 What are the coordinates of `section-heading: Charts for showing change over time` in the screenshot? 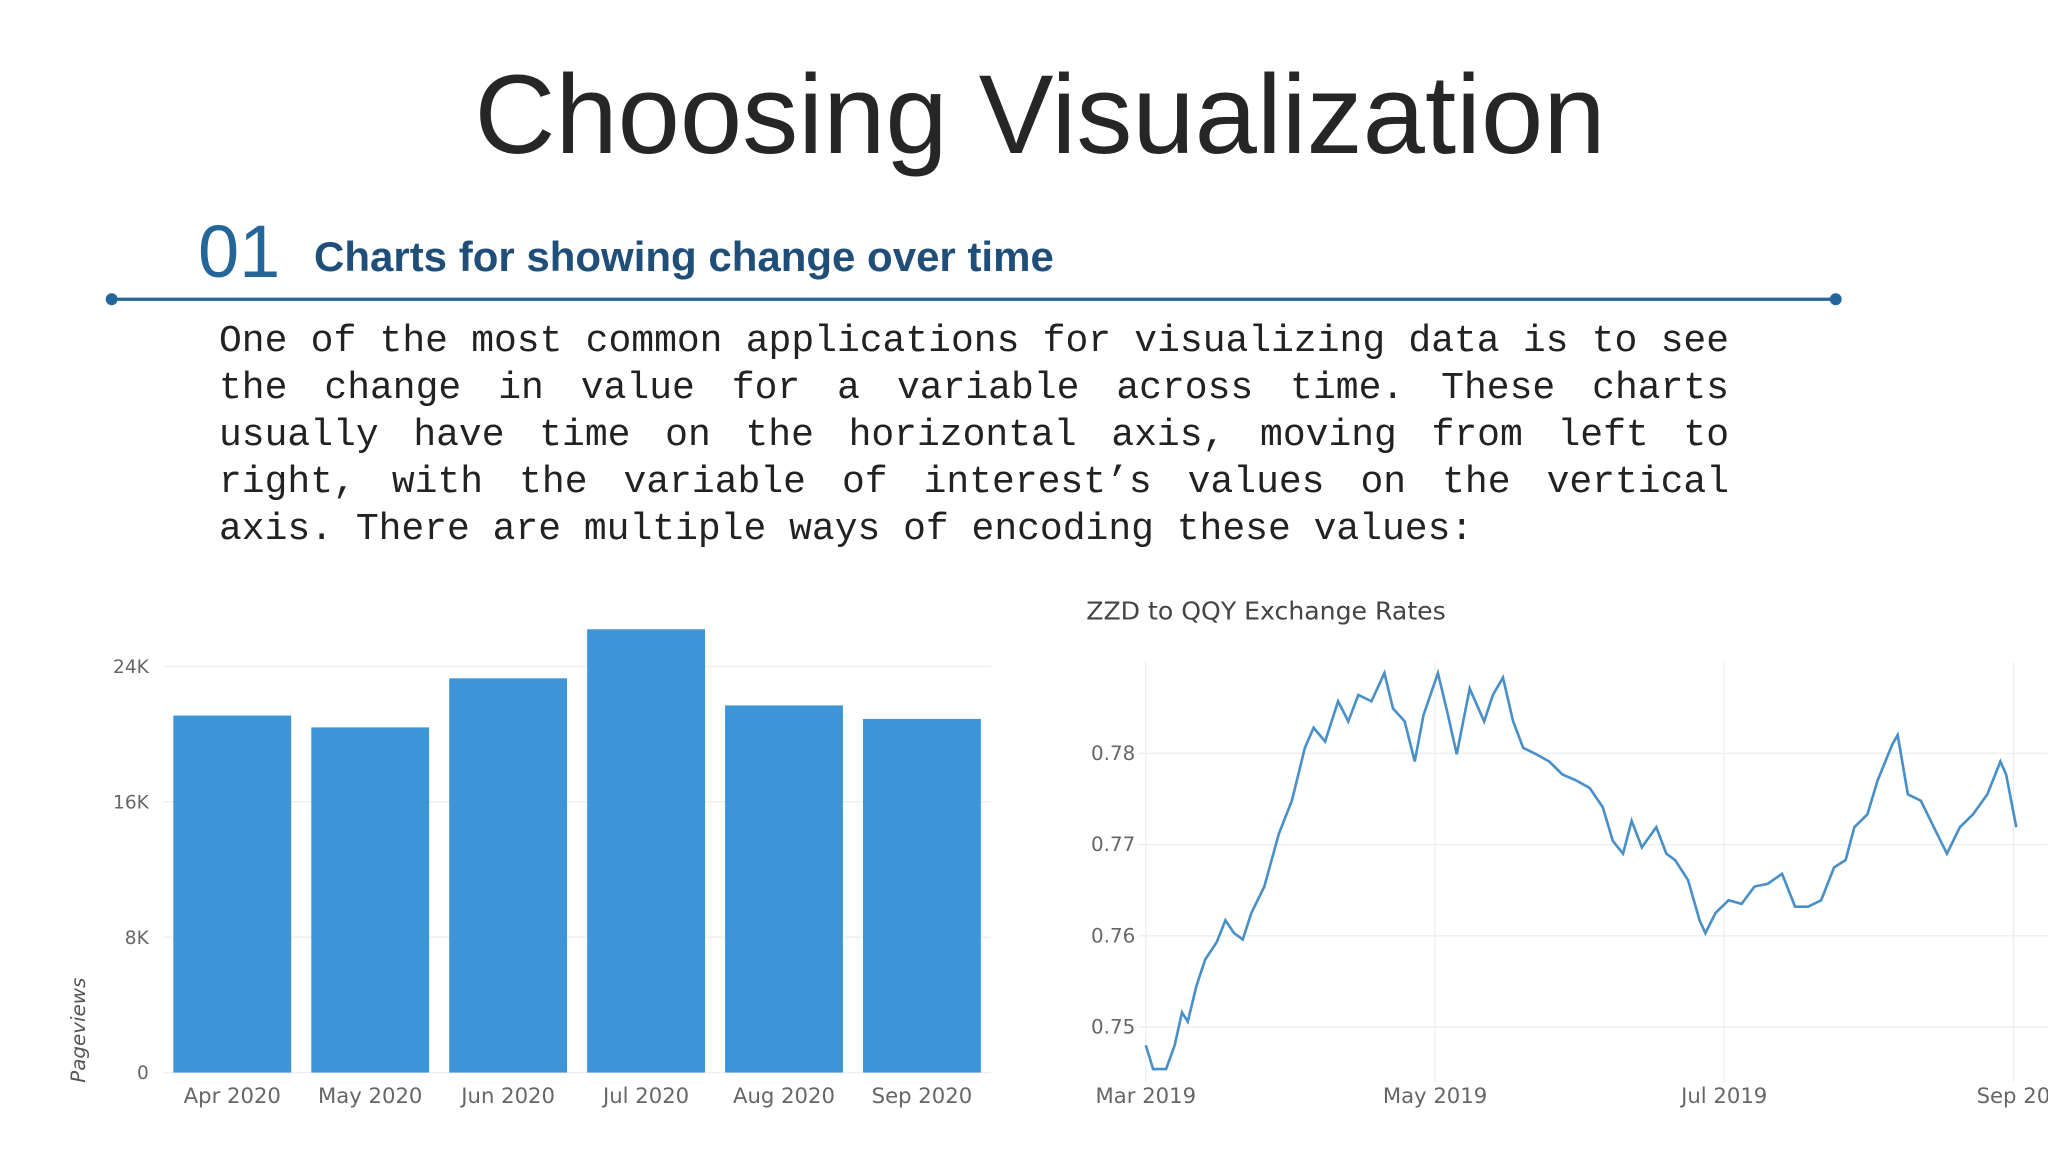 It's located at (684, 256).